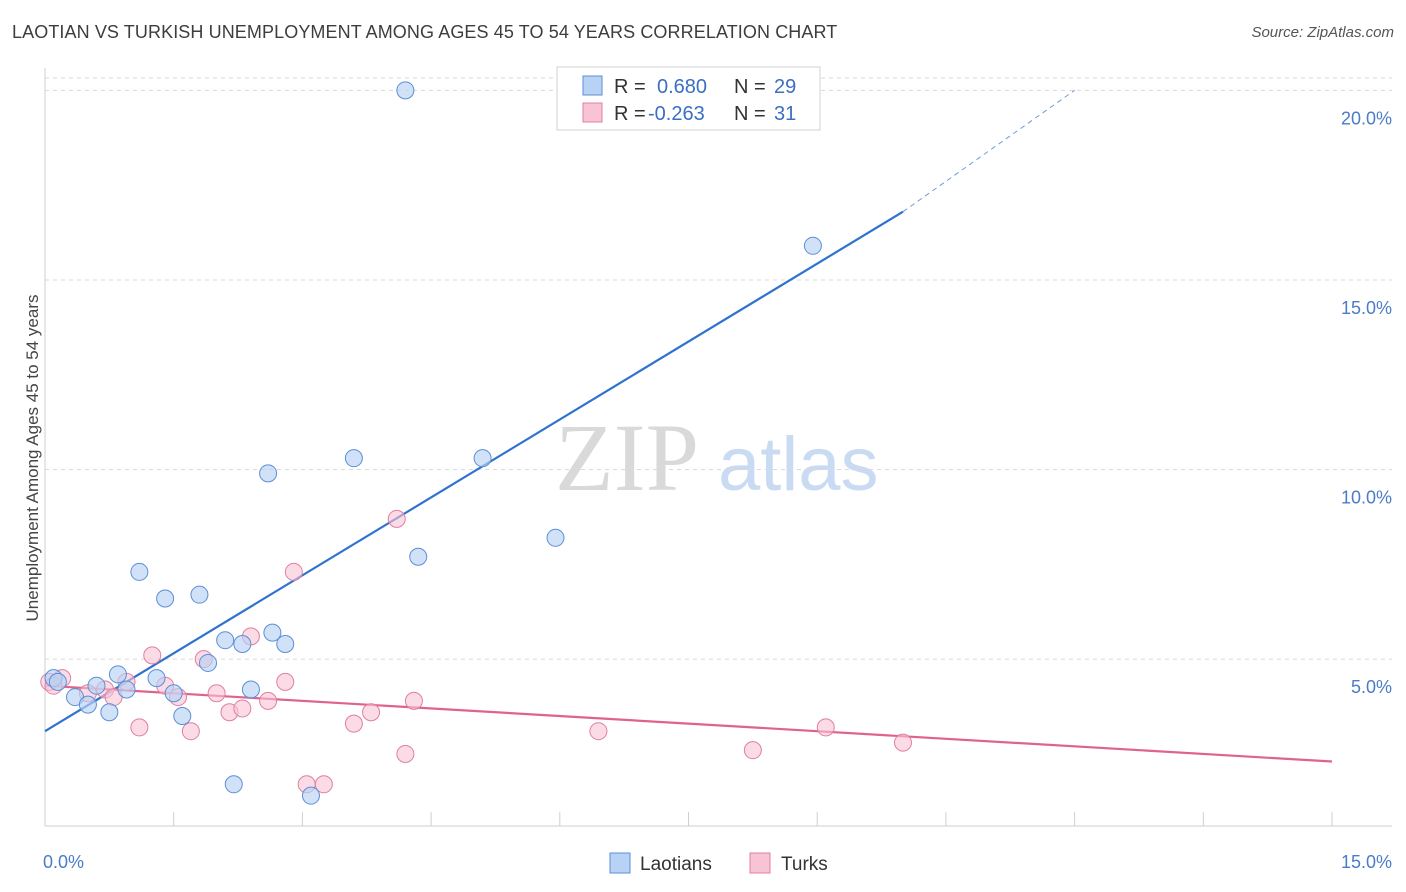 This screenshot has width=1406, height=892. What do you see at coordinates (676, 864) in the screenshot?
I see `series-legend-label-laotians: Laotians` at bounding box center [676, 864].